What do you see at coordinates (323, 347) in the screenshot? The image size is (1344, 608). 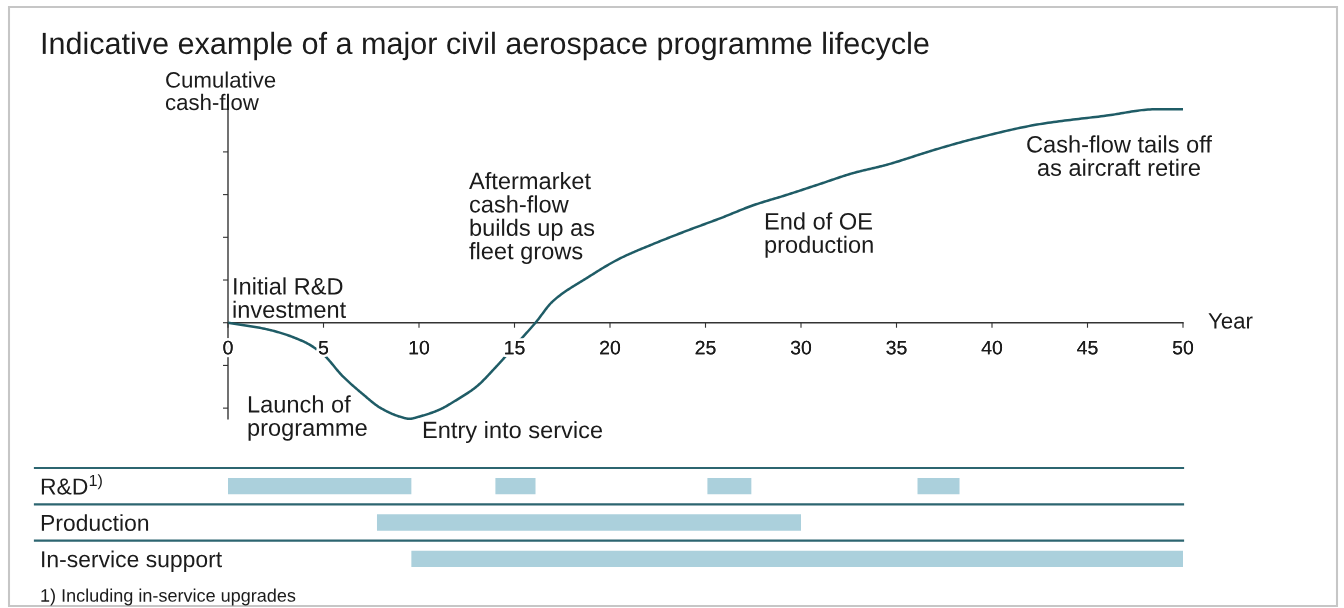 I see `x-tick-label: 5` at bounding box center [323, 347].